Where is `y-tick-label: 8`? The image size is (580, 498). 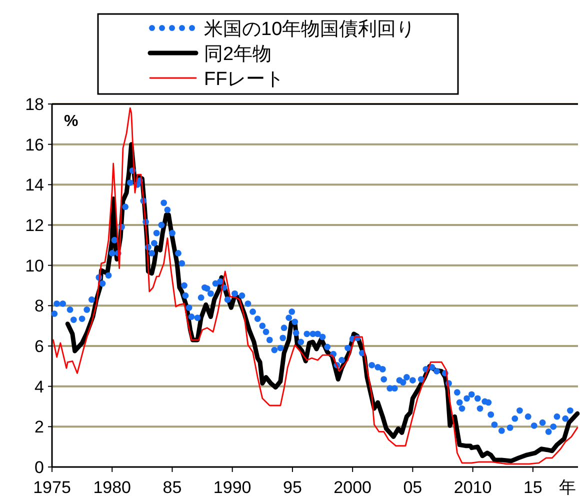 y-tick-label: 8 is located at coordinates (39, 306).